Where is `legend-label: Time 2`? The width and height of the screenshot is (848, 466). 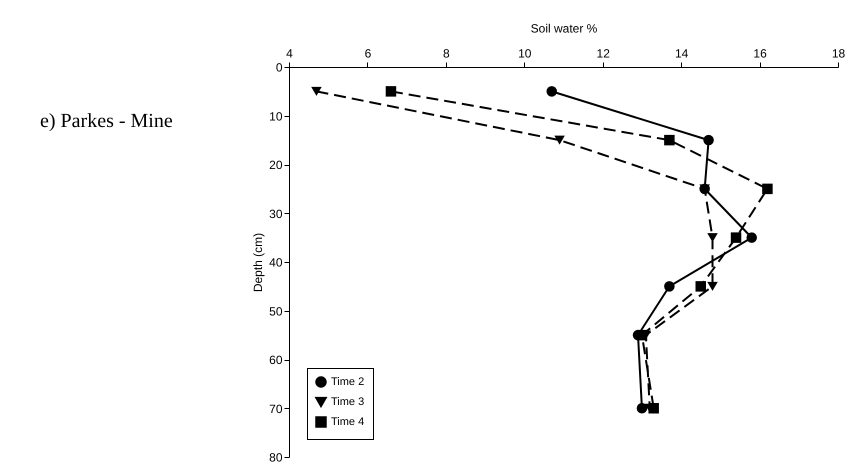
legend-label: Time 2 is located at coordinates (347, 382).